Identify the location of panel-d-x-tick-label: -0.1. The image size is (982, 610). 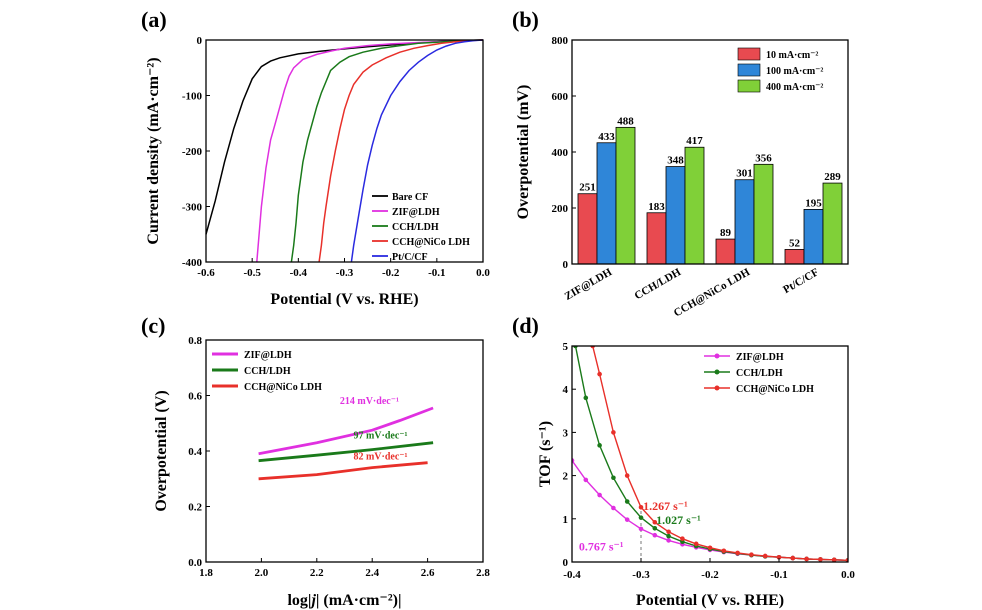
(778, 575).